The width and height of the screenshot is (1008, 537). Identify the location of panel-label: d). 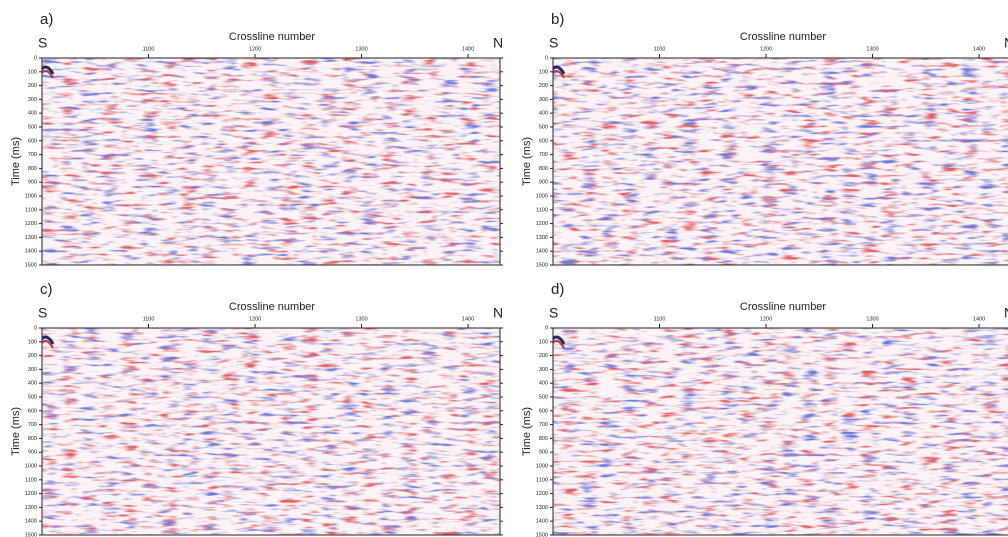
(557, 289).